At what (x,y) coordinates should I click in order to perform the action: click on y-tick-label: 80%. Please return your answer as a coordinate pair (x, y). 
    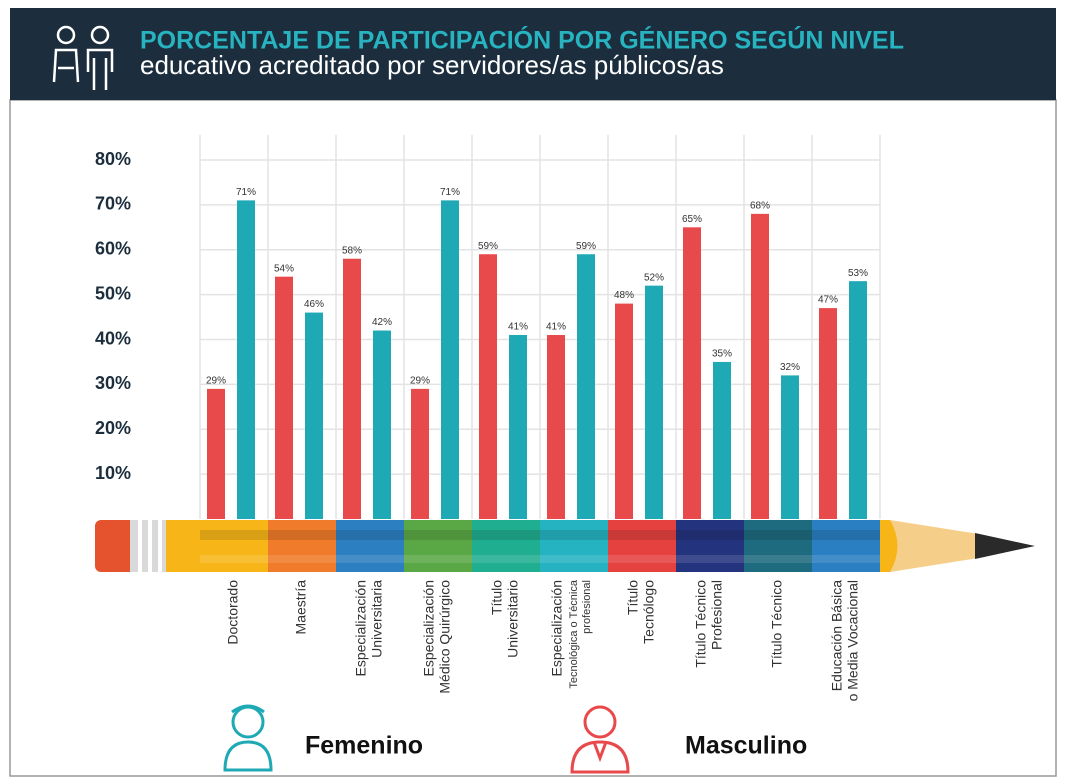
    Looking at the image, I should click on (113, 159).